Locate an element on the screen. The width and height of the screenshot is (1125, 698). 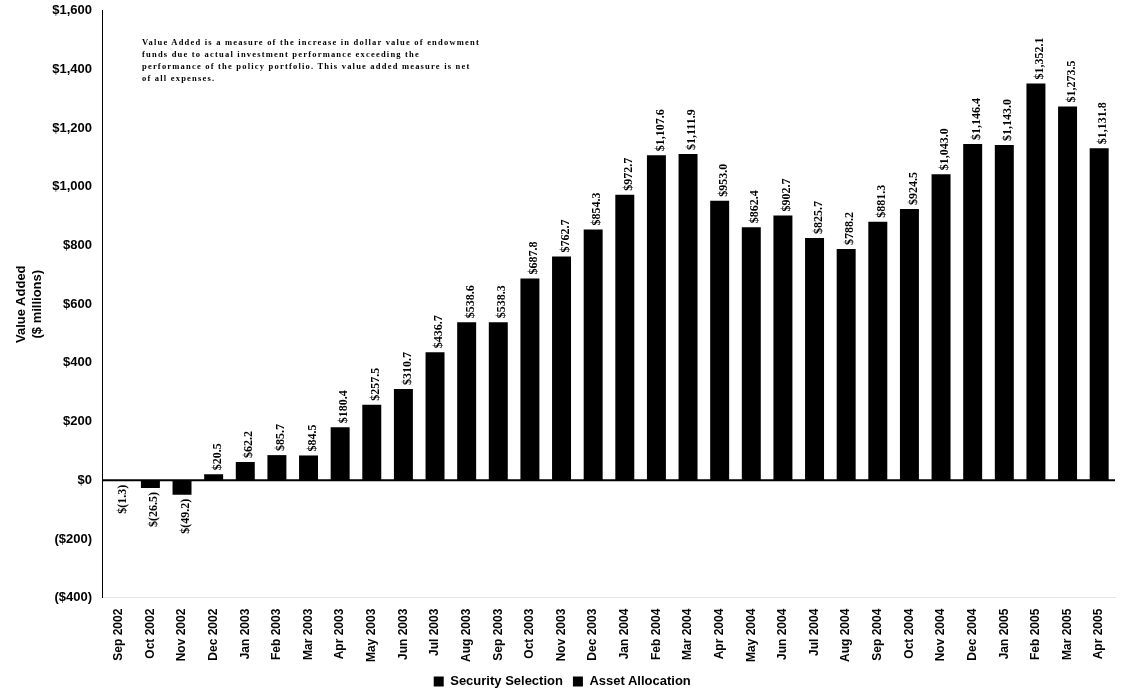
data-label: $62.2 is located at coordinates (248, 445).